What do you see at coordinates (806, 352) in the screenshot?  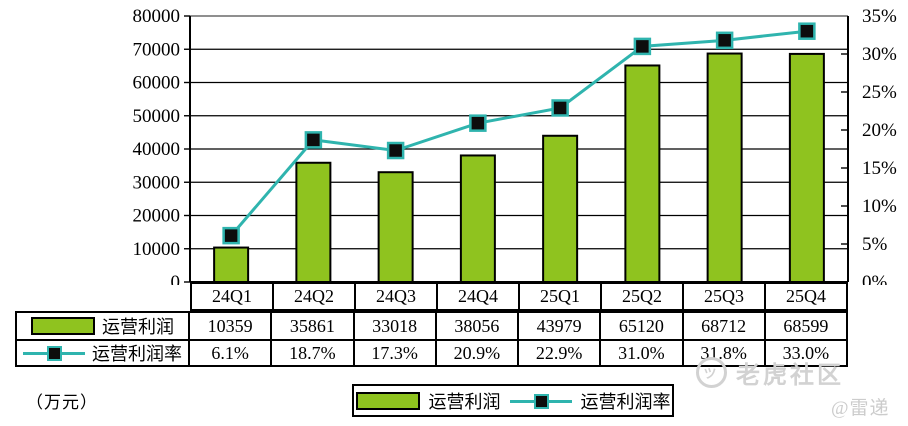 I see `table-value-cell: 33.0%` at bounding box center [806, 352].